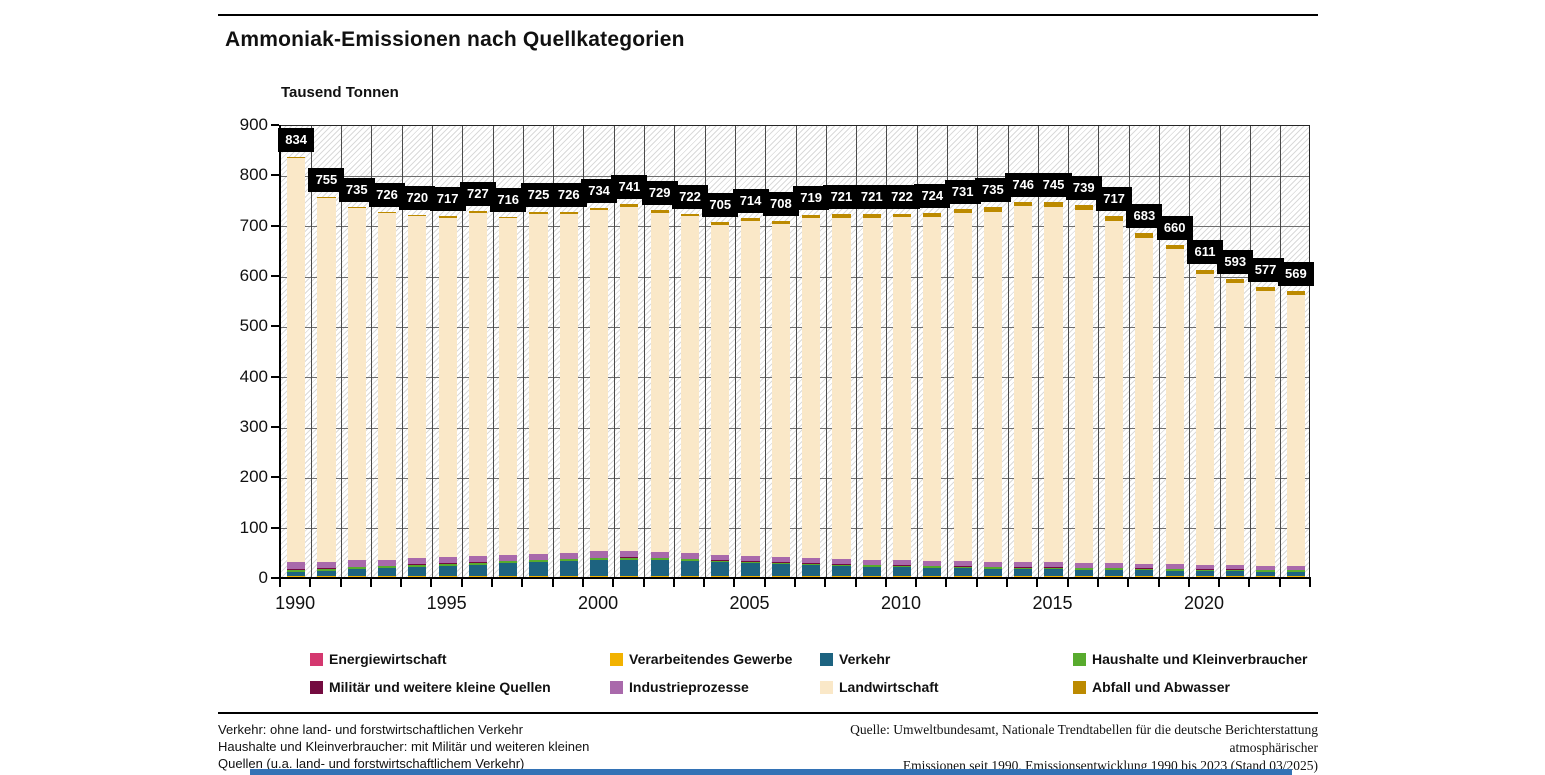 The image size is (1545, 775). I want to click on x-axis-label: 2005, so click(749, 603).